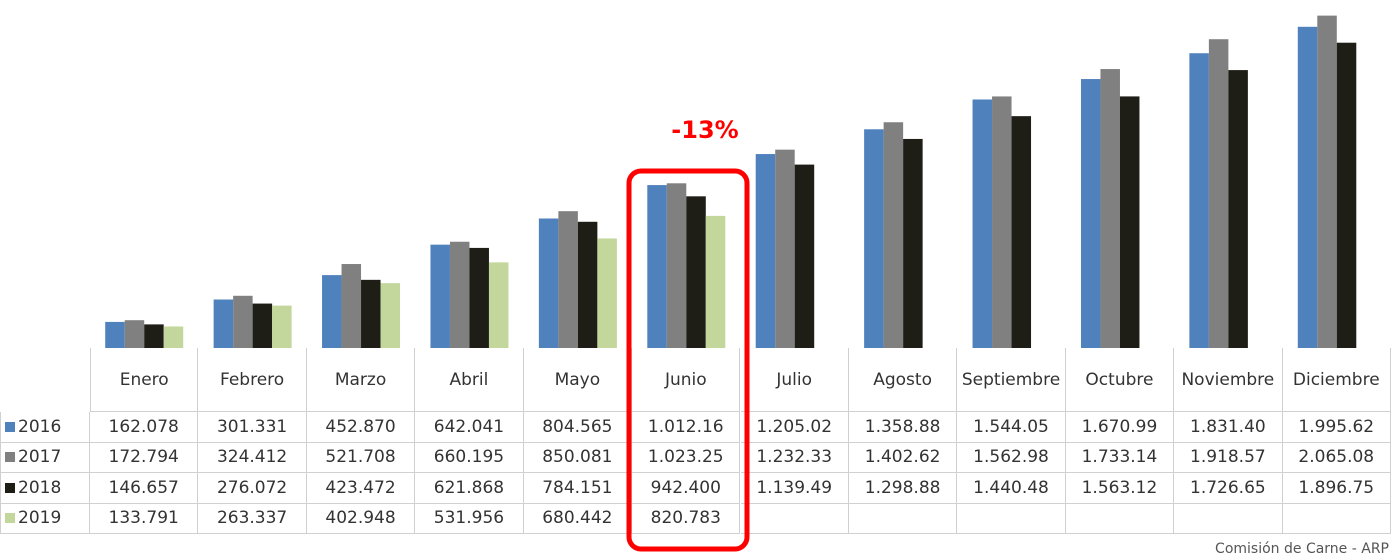 Image resolution: width=1391 pixels, height=559 pixels. I want to click on source: Comisión de Carne - ARP, so click(1302, 549).